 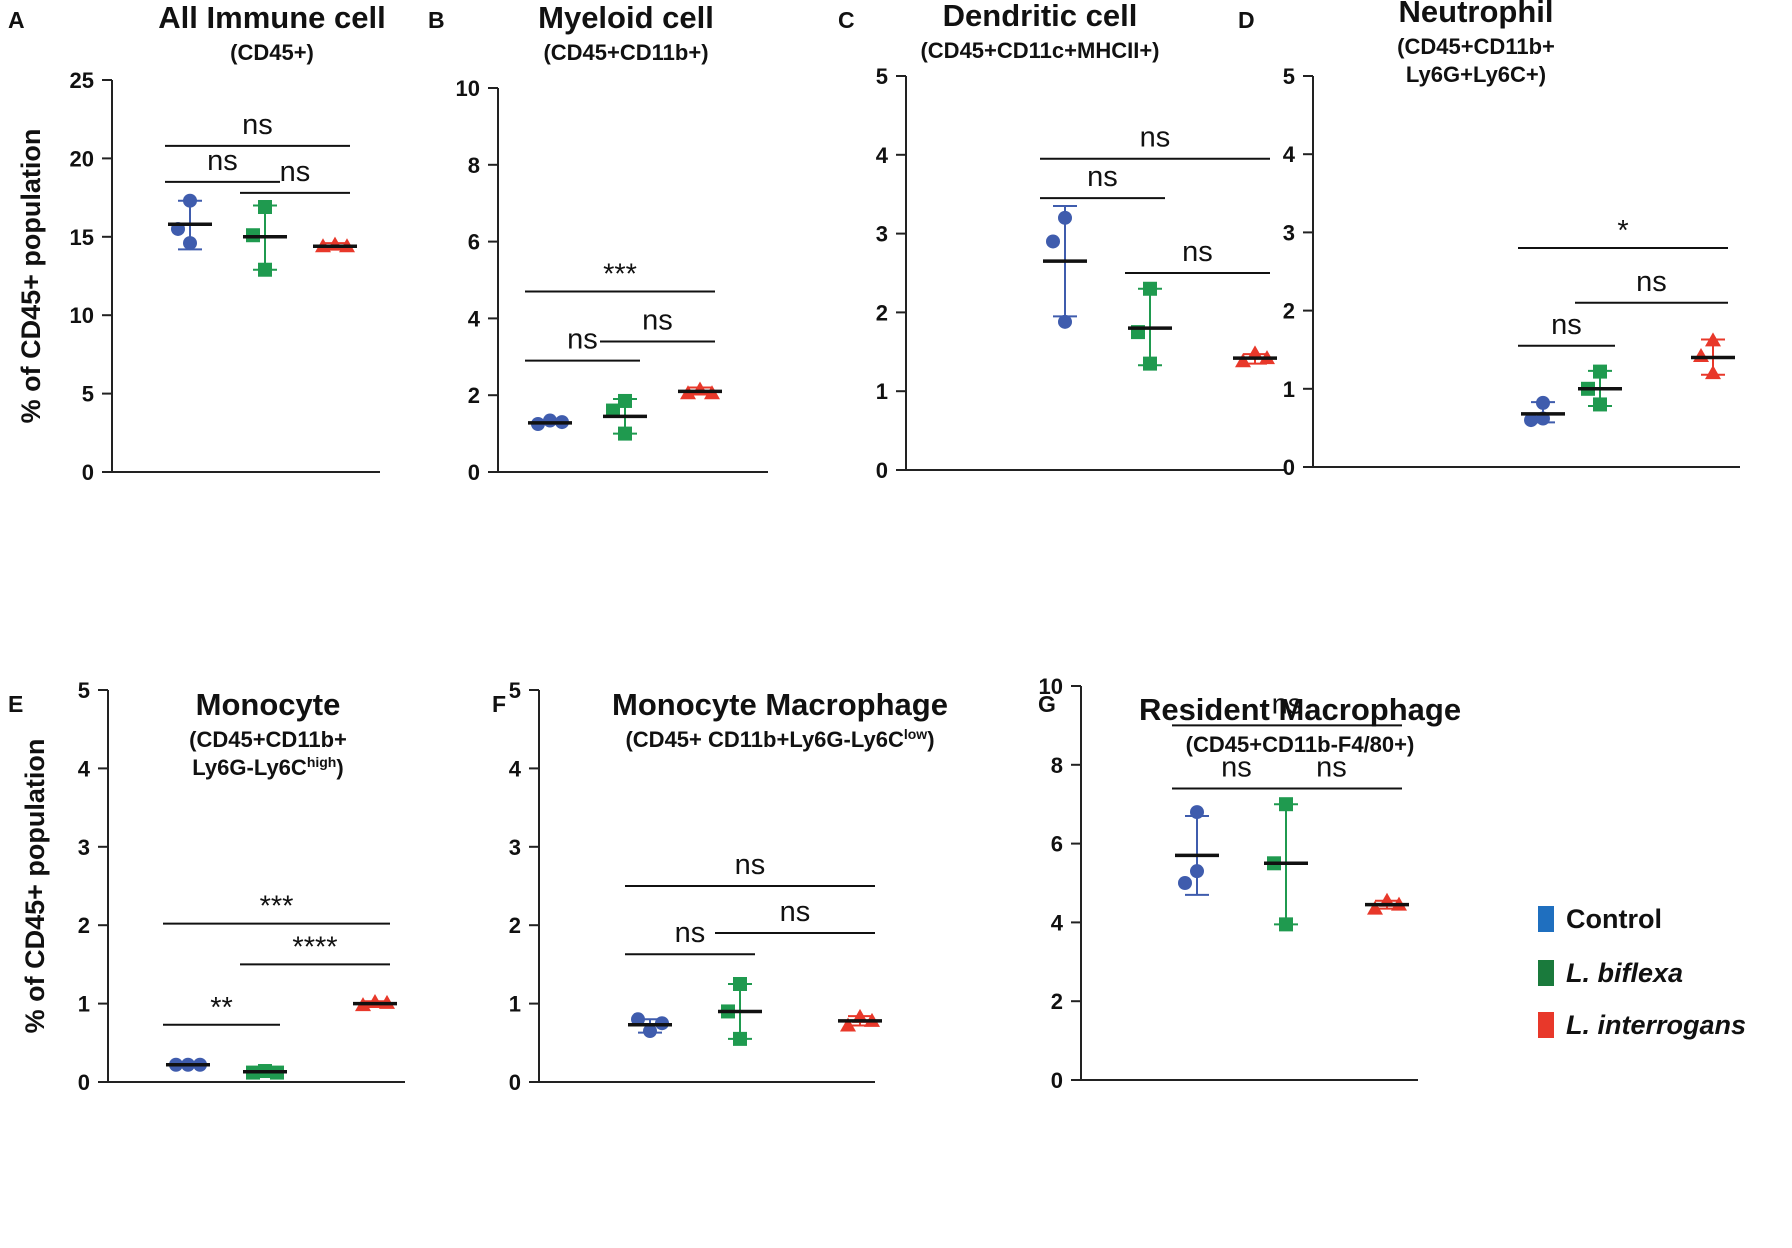 I want to click on significance-label: ****, so click(x=314, y=947).